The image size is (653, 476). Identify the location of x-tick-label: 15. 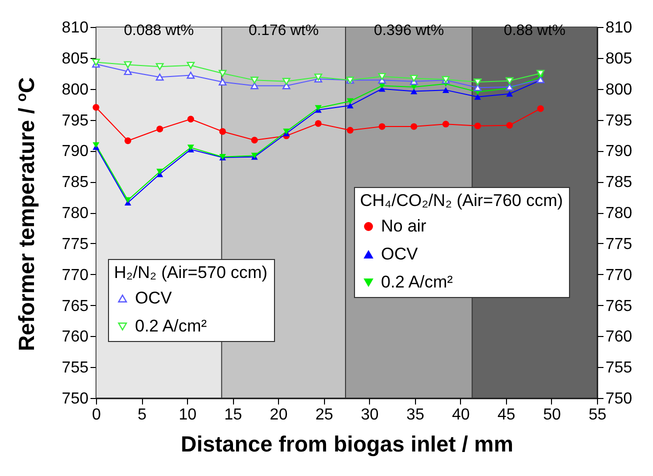
(233, 415).